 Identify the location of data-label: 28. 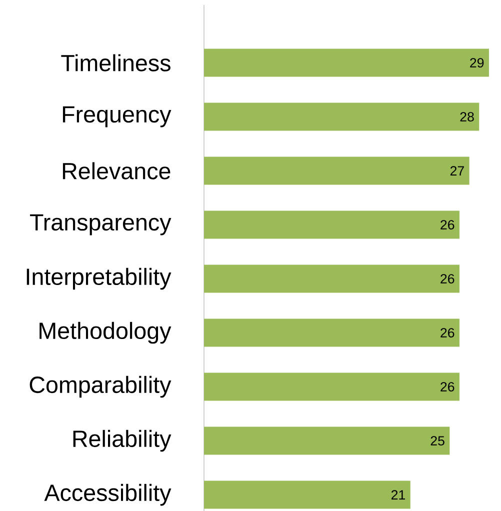
(467, 117).